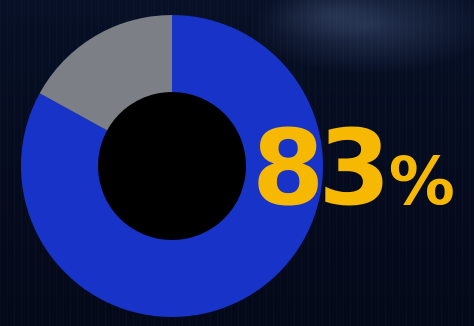  I want to click on donut-hole, so click(172, 166).